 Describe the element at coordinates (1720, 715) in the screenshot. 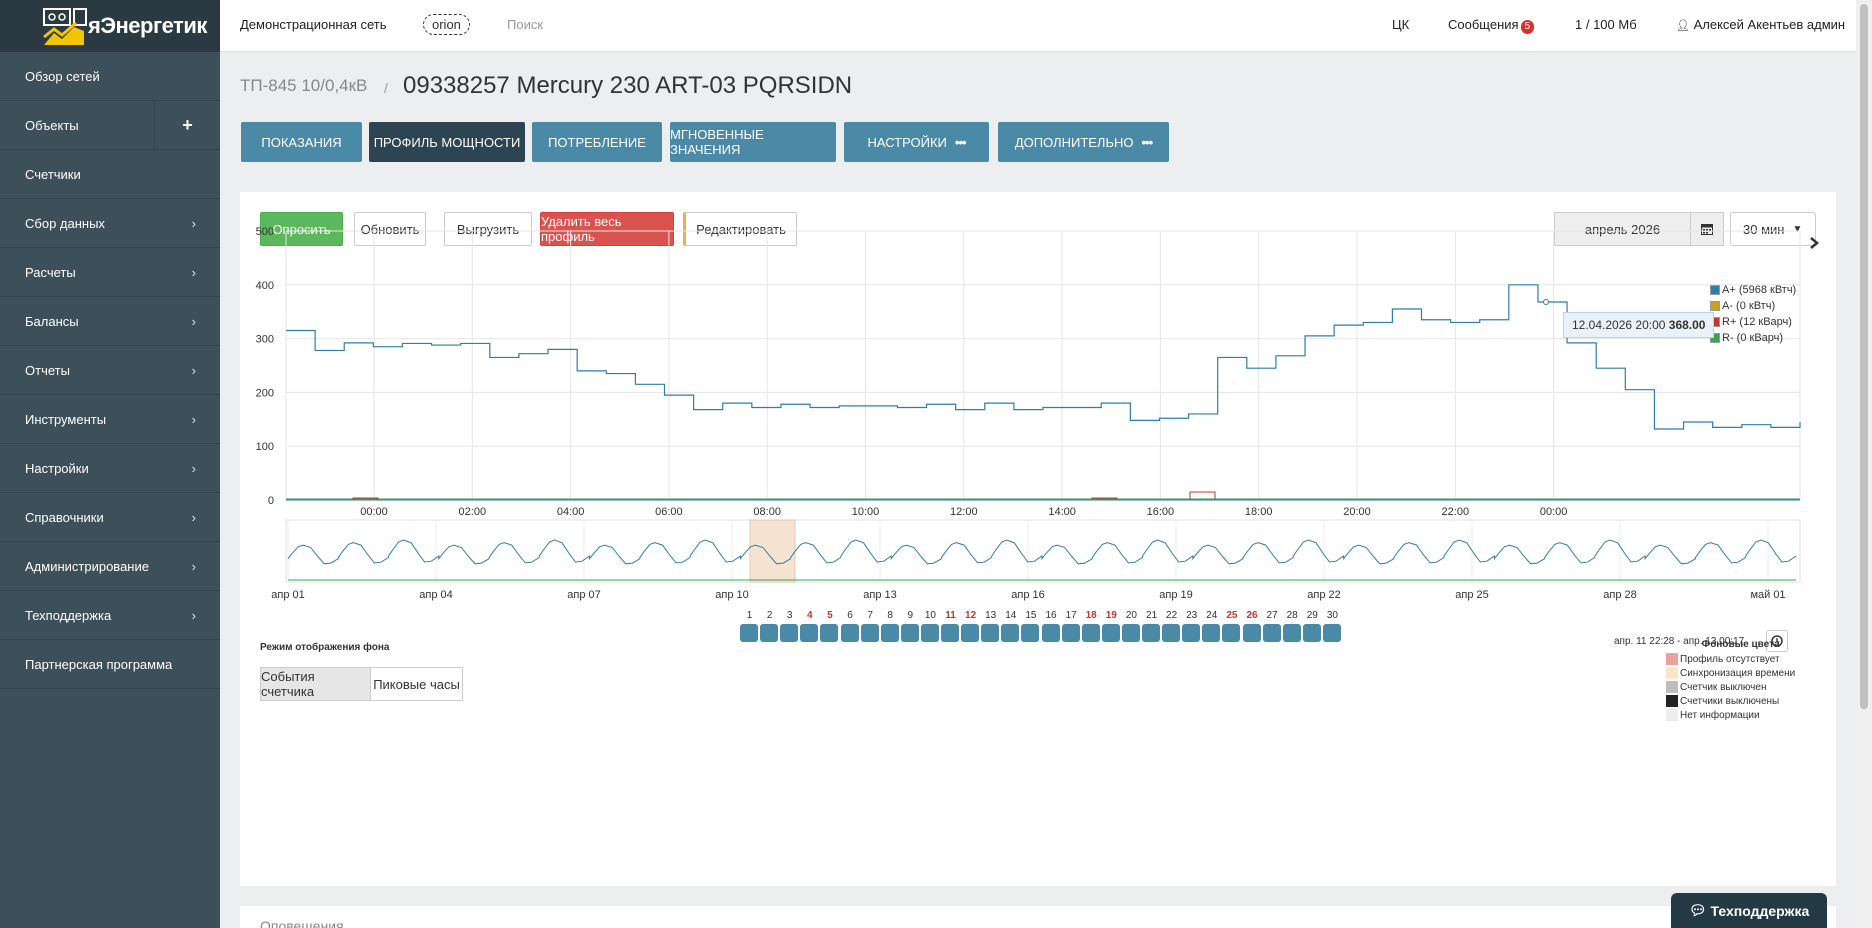

I see `background-legend-label: Нет информации` at that location.